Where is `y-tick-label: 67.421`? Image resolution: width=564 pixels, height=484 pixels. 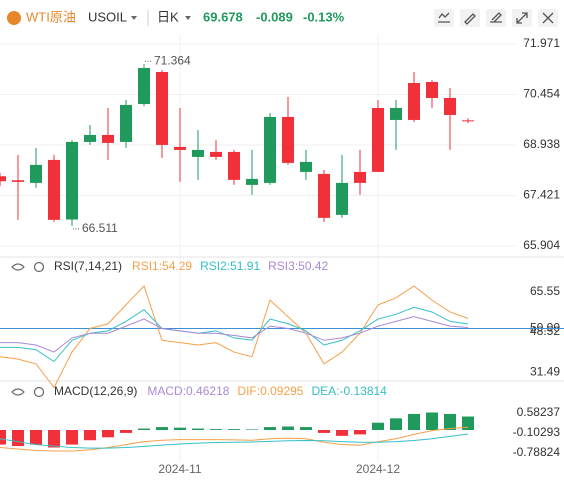
y-tick-label: 67.421 is located at coordinates (541, 195).